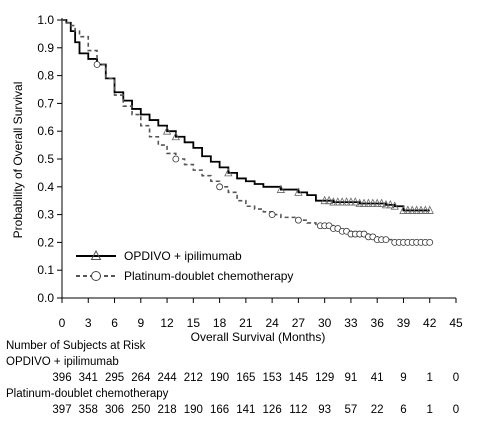 The image size is (477, 427). What do you see at coordinates (45, 187) in the screenshot?
I see `y-tick-label: 0.4` at bounding box center [45, 187].